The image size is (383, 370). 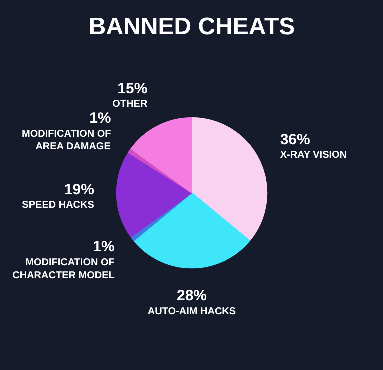 What do you see at coordinates (130, 104) in the screenshot?
I see `slice-label: OTHER` at bounding box center [130, 104].